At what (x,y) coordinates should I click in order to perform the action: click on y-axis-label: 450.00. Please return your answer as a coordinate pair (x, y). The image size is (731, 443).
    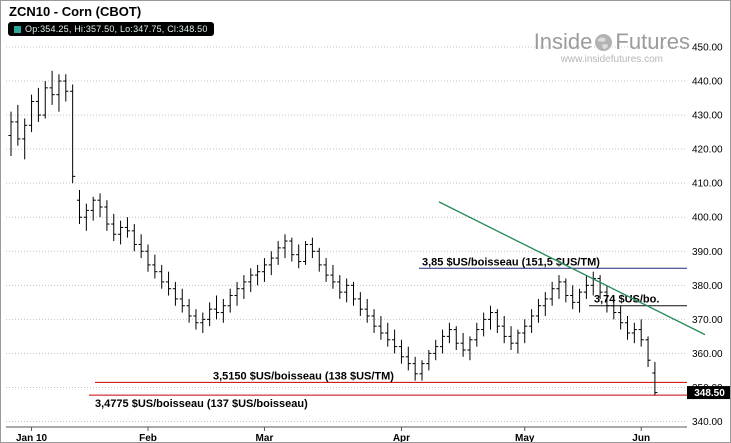
    Looking at the image, I should click on (707, 48).